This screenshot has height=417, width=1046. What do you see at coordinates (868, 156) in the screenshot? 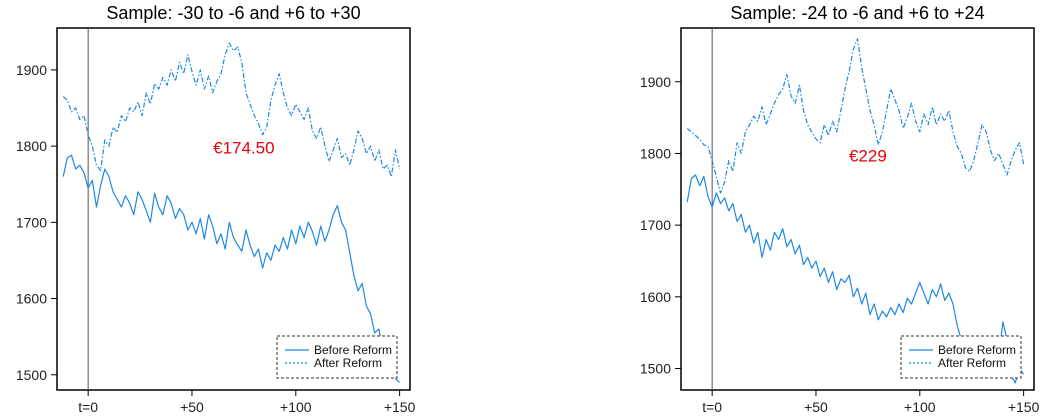
I see `price-gap-annotation: €229` at bounding box center [868, 156].